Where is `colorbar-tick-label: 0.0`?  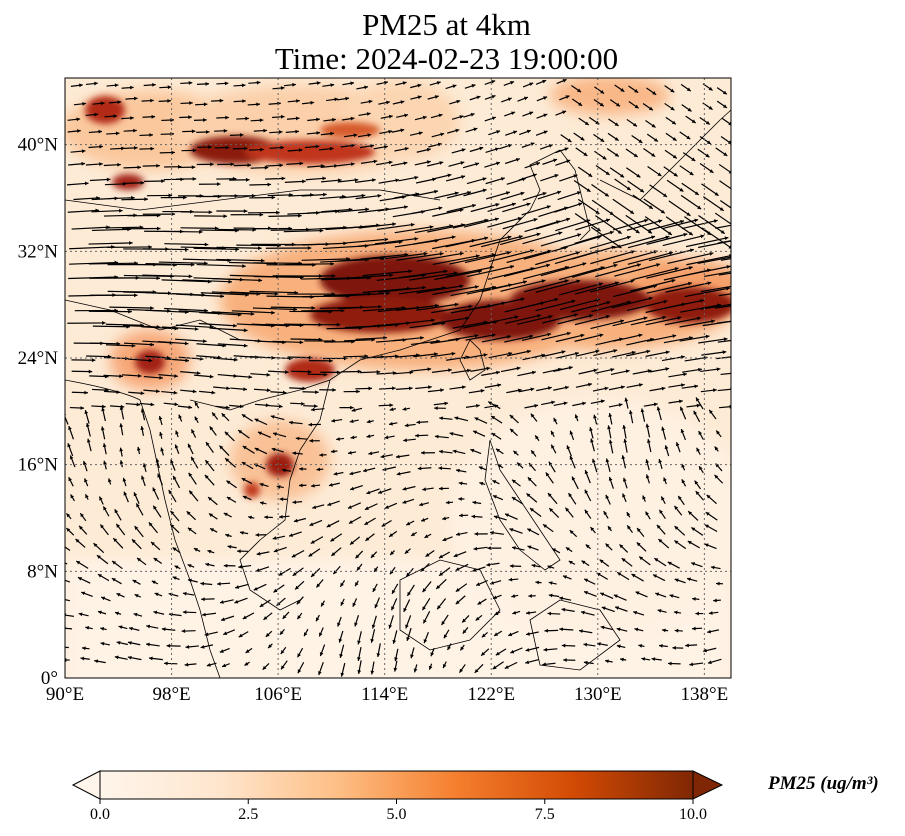
colorbar-tick-label: 0.0 is located at coordinates (100, 814).